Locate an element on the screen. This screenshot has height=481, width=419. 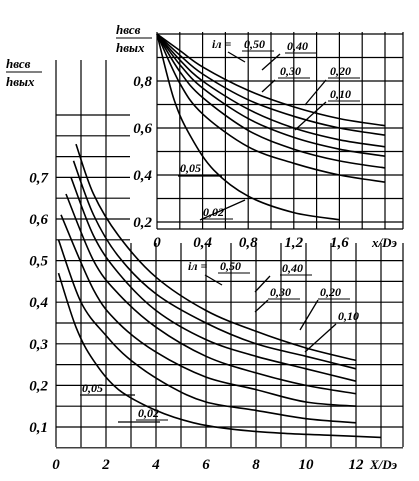
inset-y-tick-label: 0,8 is located at coordinates (142, 82).